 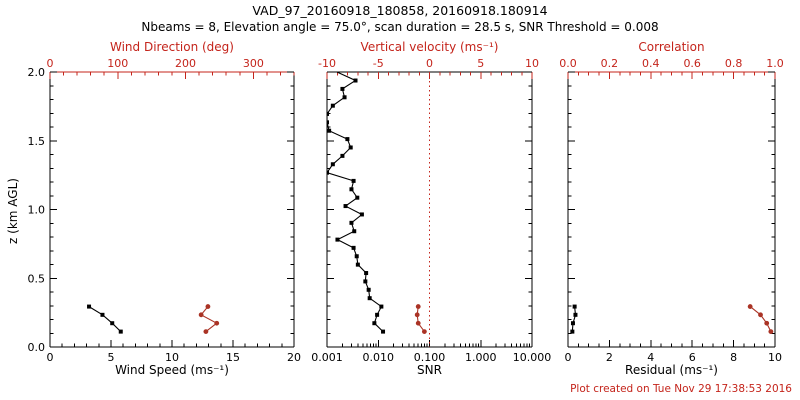 What do you see at coordinates (650, 357) in the screenshot?
I see `svg-text: 4` at bounding box center [650, 357].